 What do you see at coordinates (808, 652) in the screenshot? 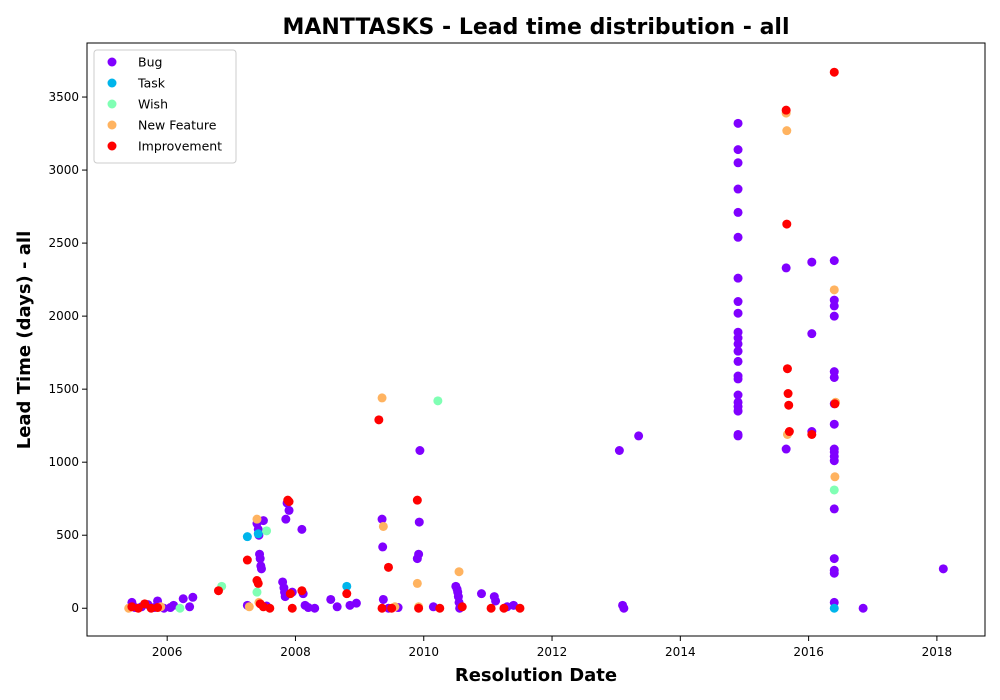
I see `x-tick-label: 2016` at bounding box center [808, 652].